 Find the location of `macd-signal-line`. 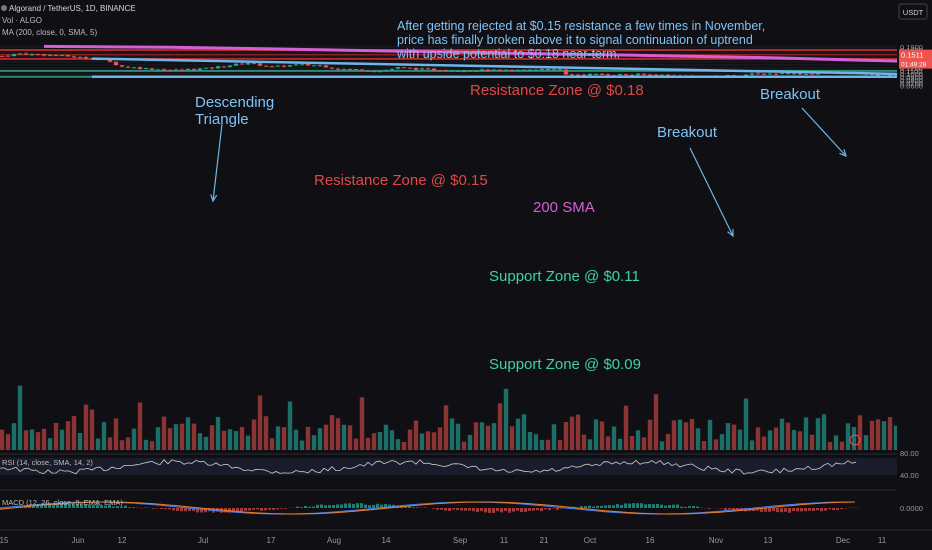

macd-signal-line is located at coordinates (428, 508).